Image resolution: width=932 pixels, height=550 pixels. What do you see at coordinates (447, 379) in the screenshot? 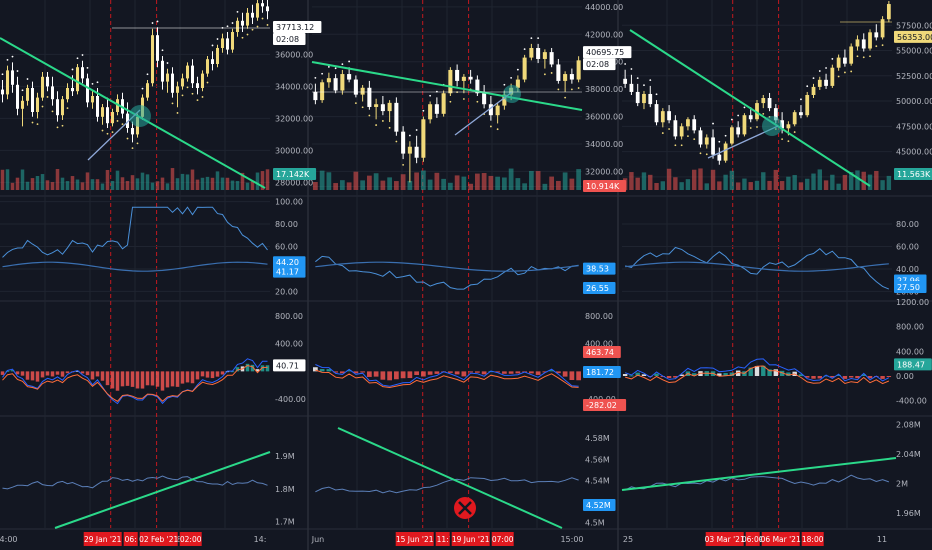
I see `signal-line` at bounding box center [447, 379].